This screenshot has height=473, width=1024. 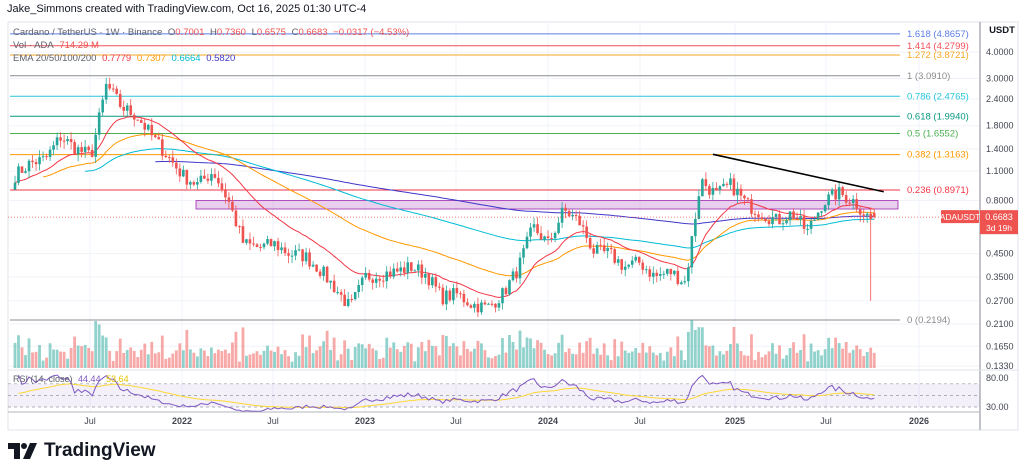 I want to click on y-tick-label: 0.4500, so click(x=1000, y=254).